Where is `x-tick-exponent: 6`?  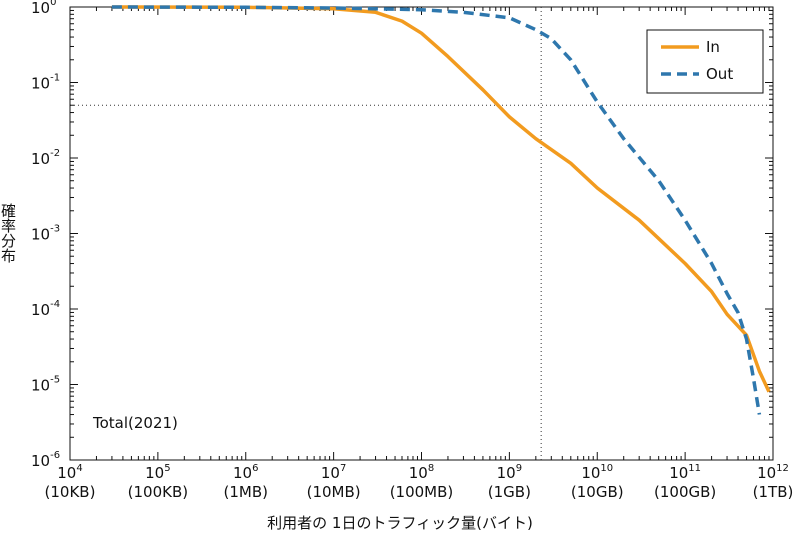
x-tick-exponent: 6 is located at coordinates (255, 468).